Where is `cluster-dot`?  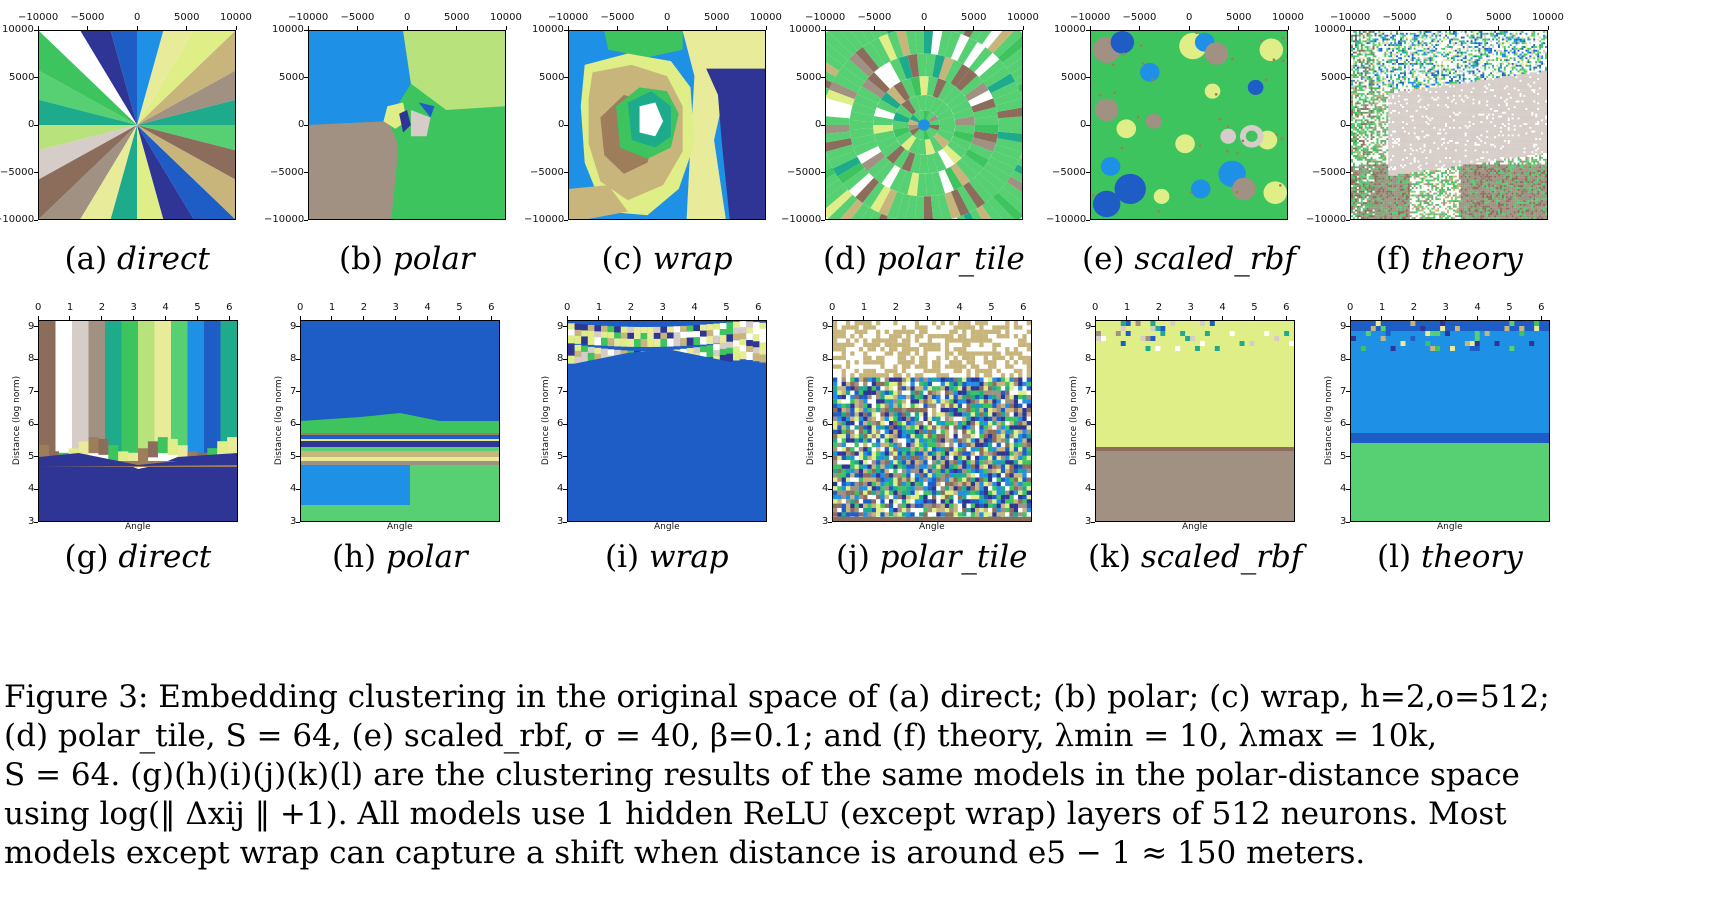
cluster-dot is located at coordinates (1093, 195).